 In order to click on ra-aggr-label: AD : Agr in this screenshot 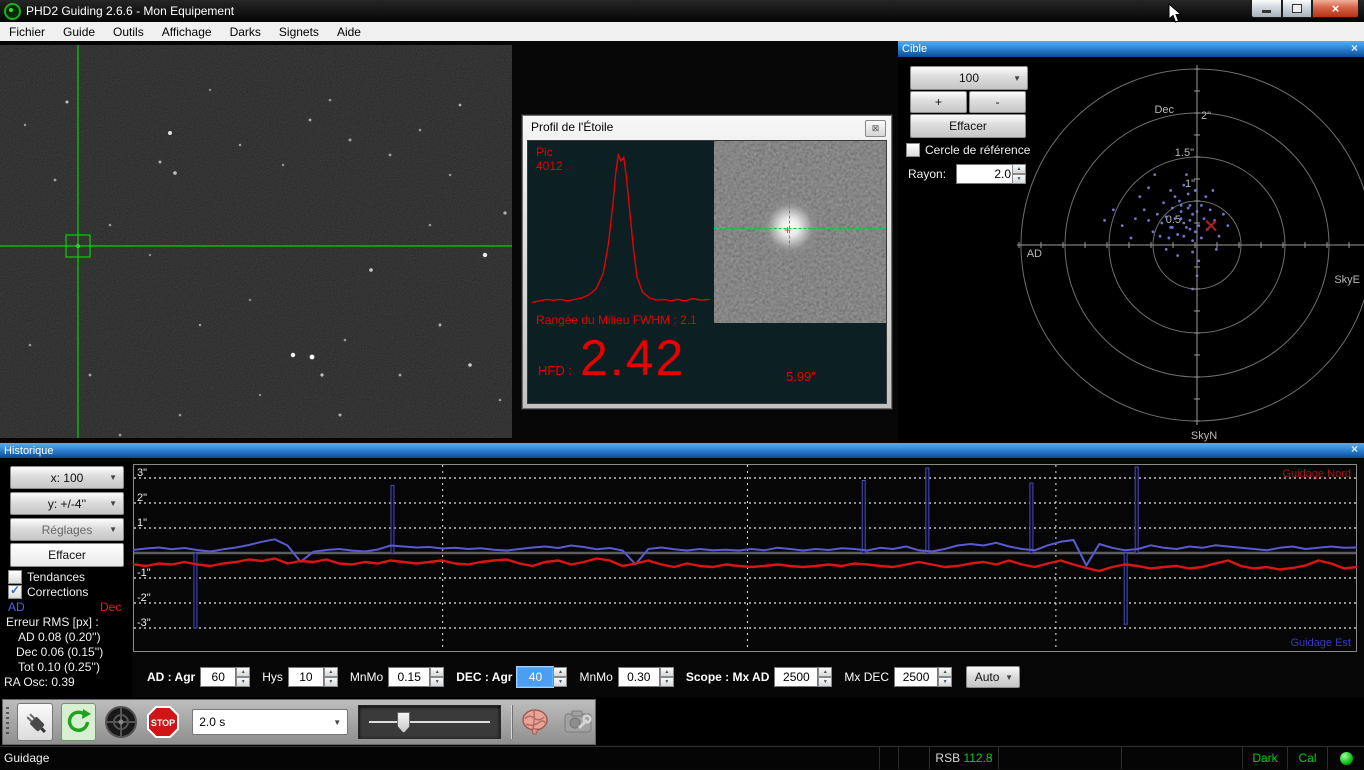, I will do `click(171, 677)`.